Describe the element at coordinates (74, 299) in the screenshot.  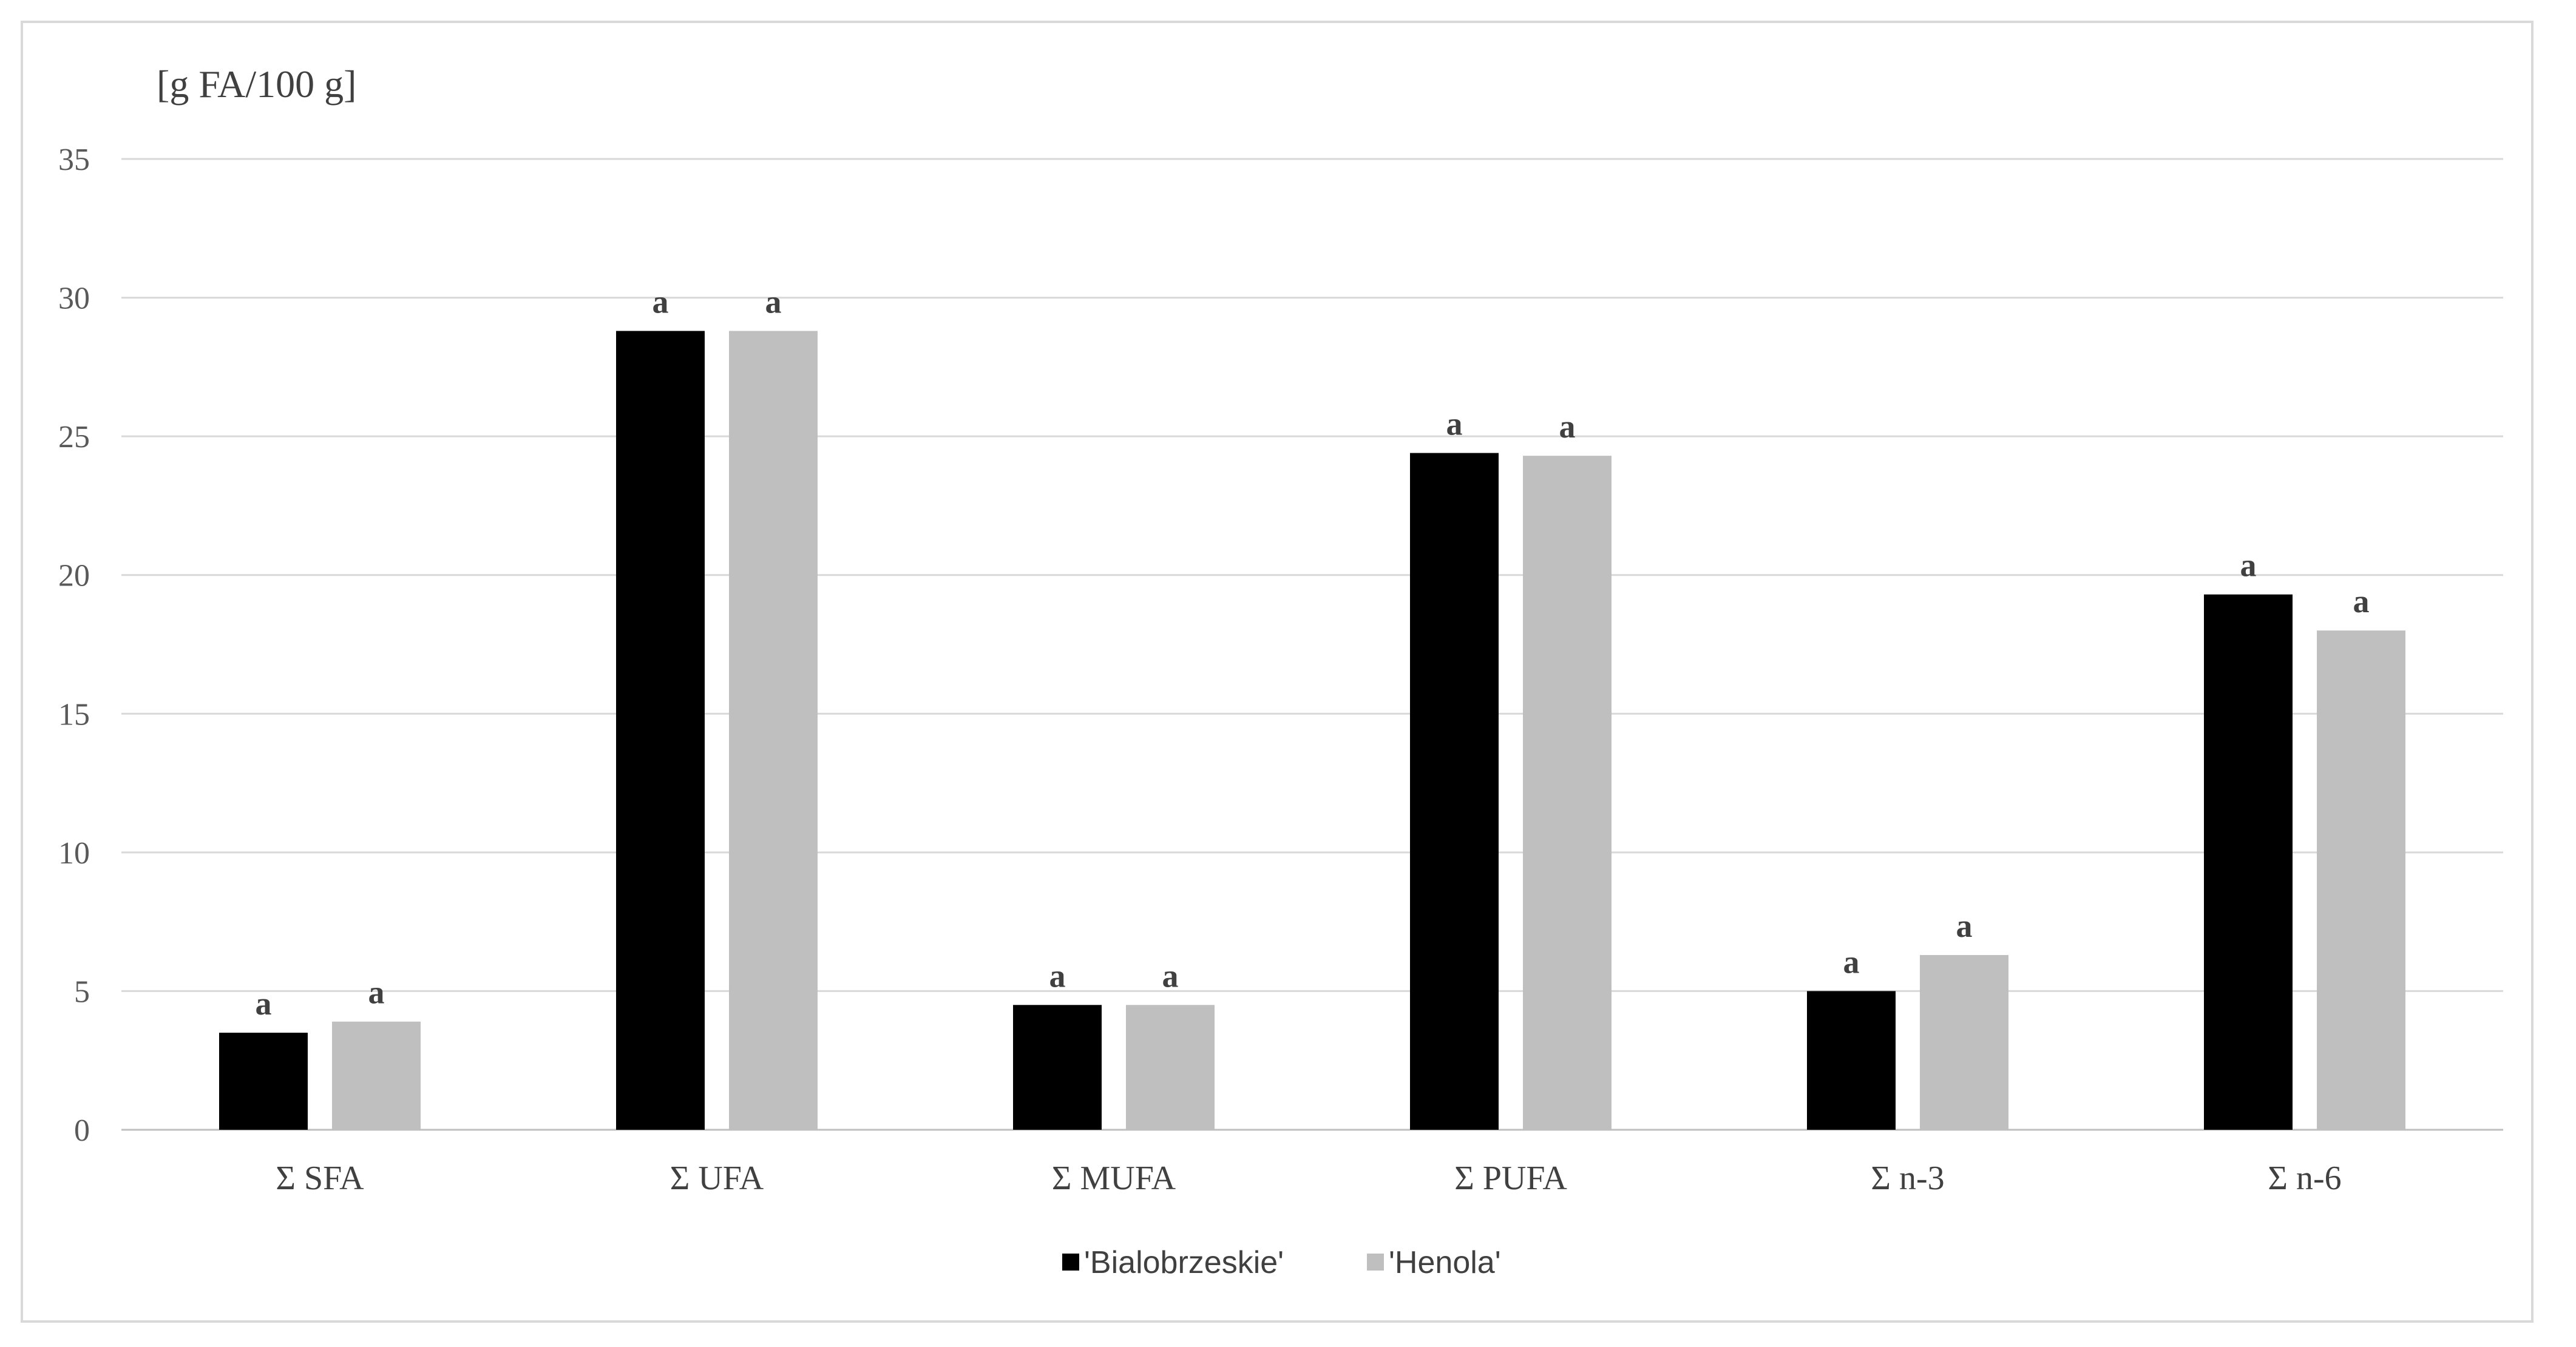
I see `y-tick-label: 30` at that location.